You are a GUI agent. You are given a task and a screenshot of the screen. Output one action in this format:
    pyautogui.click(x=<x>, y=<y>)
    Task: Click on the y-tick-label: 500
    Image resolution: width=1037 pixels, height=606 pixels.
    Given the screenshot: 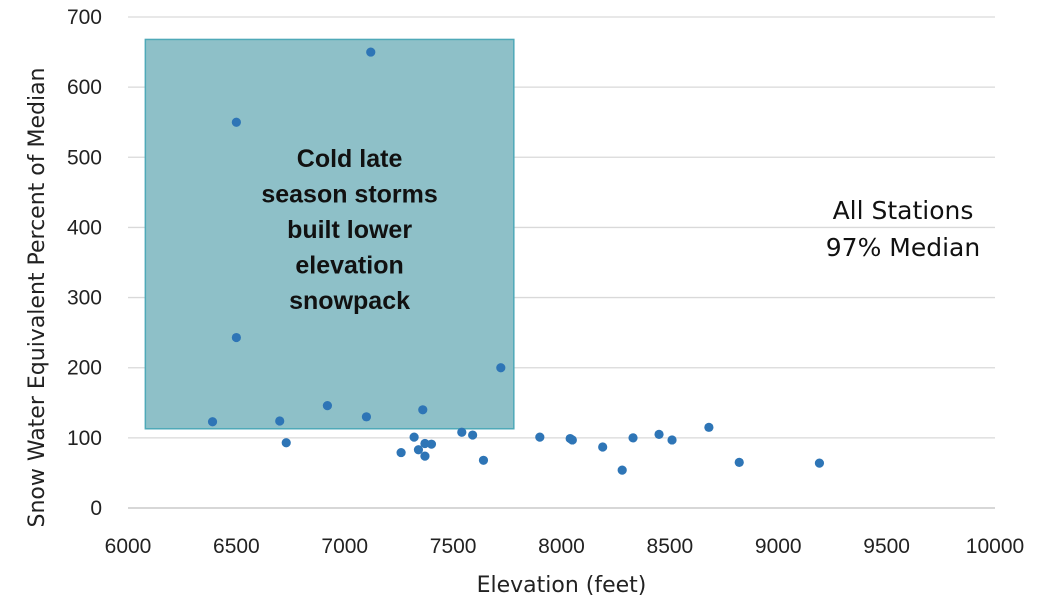 What is the action you would take?
    pyautogui.click(x=84, y=157)
    